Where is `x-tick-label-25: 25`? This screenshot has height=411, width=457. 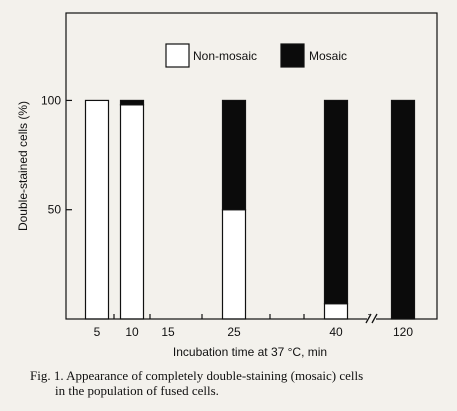
x-tick-label-25: 25 is located at coordinates (234, 332).